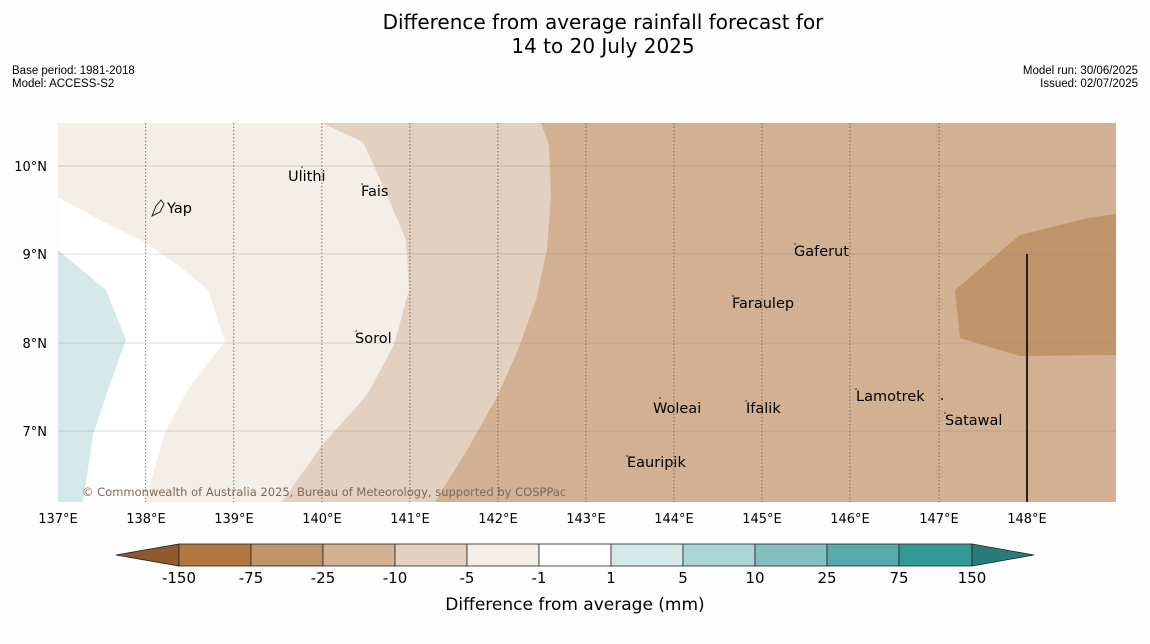  What do you see at coordinates (1027, 519) in the screenshot?
I see `lon-label-148e: 148°E` at bounding box center [1027, 519].